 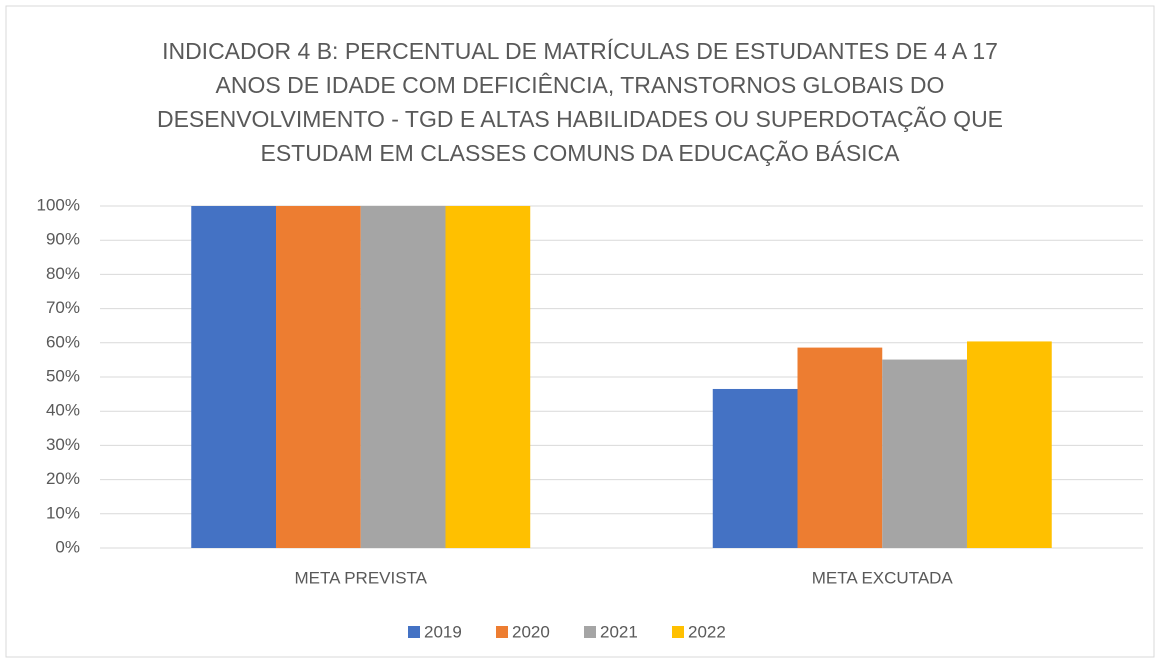 I want to click on y-tick-label: 40%, so click(x=63, y=410).